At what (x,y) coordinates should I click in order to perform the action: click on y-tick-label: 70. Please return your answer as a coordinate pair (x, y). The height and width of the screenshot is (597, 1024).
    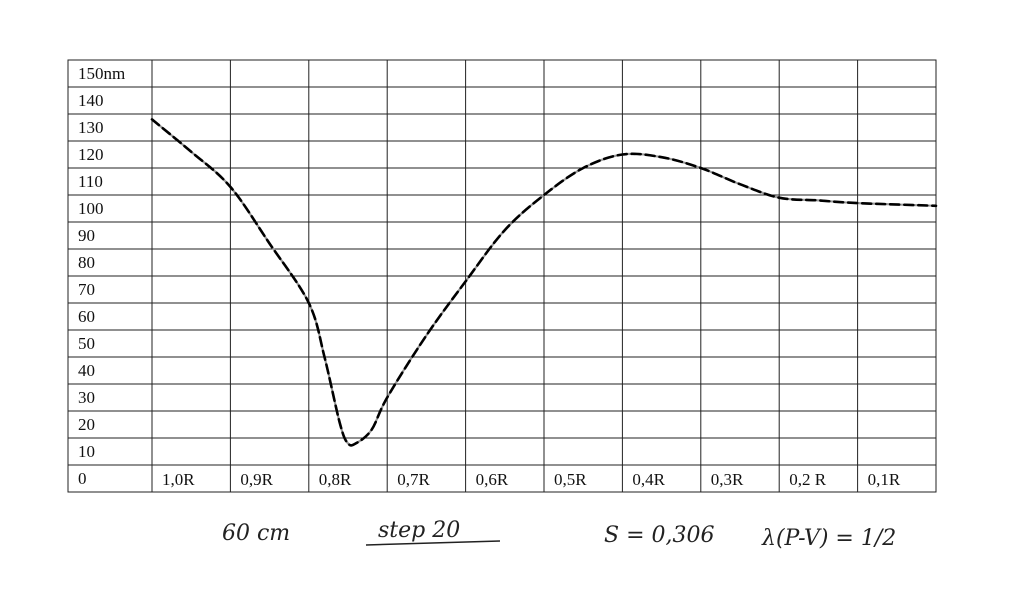
    Looking at the image, I should click on (86, 289).